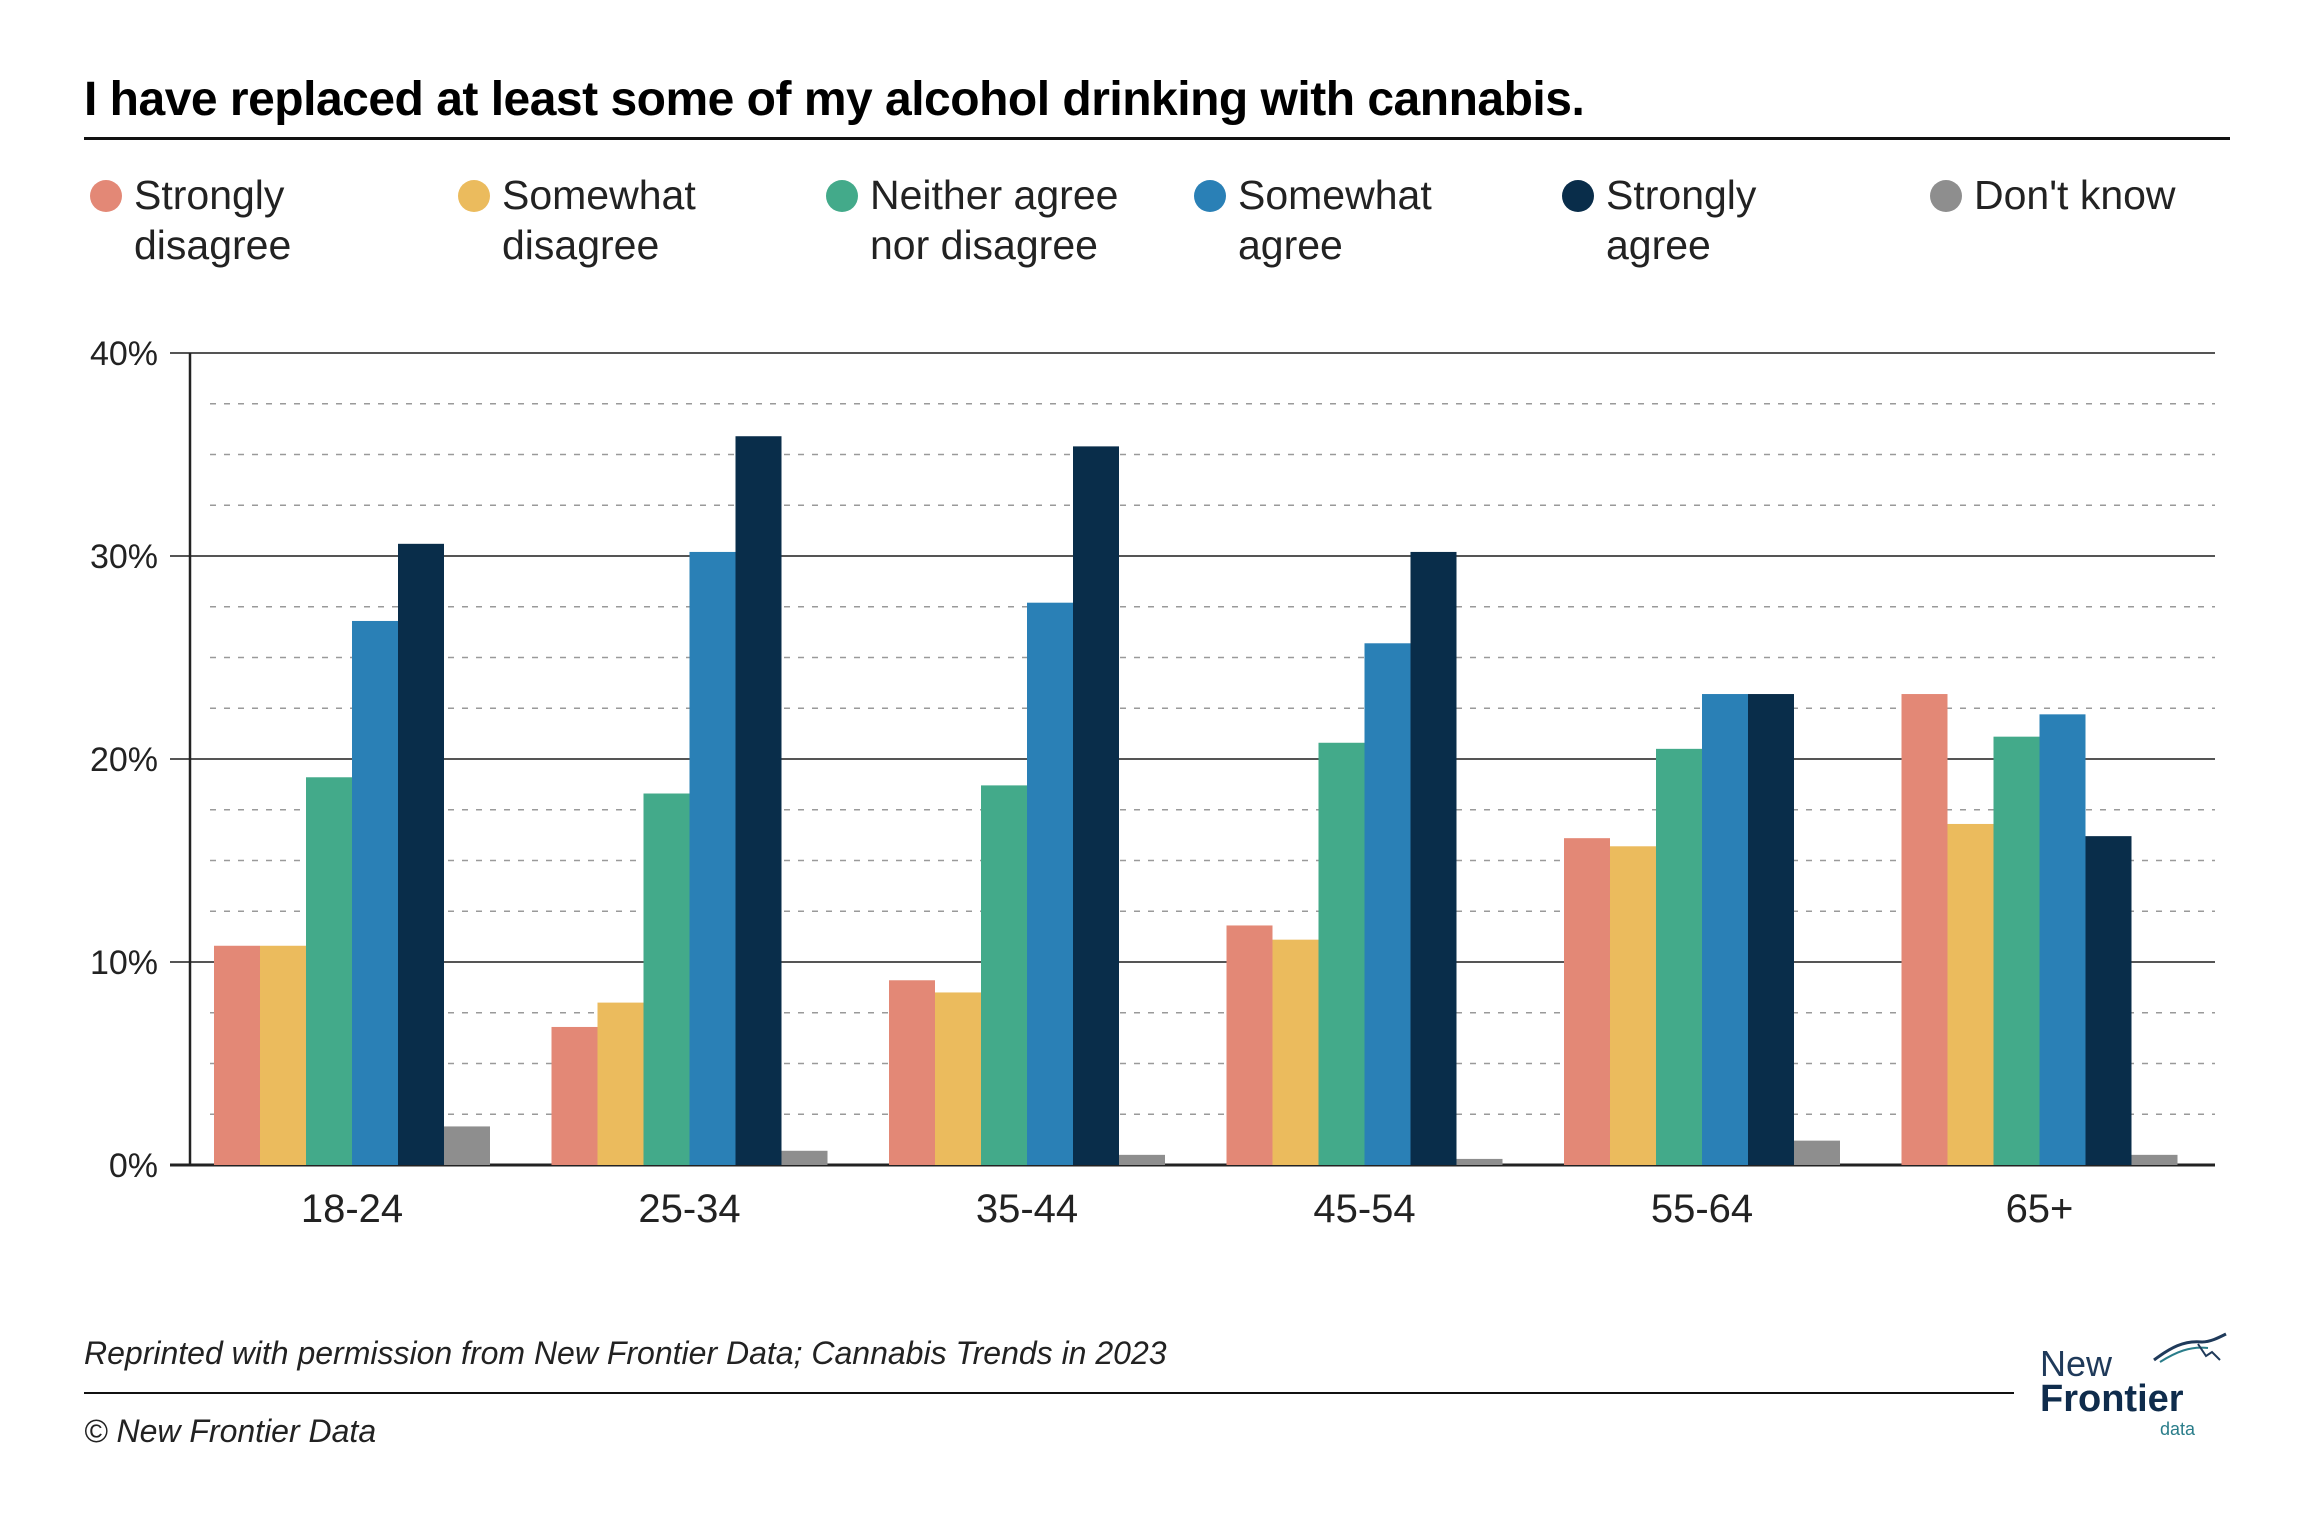 The width and height of the screenshot is (2300, 1517). What do you see at coordinates (1335, 220) in the screenshot?
I see `legend-label: Somewhat agree` at bounding box center [1335, 220].